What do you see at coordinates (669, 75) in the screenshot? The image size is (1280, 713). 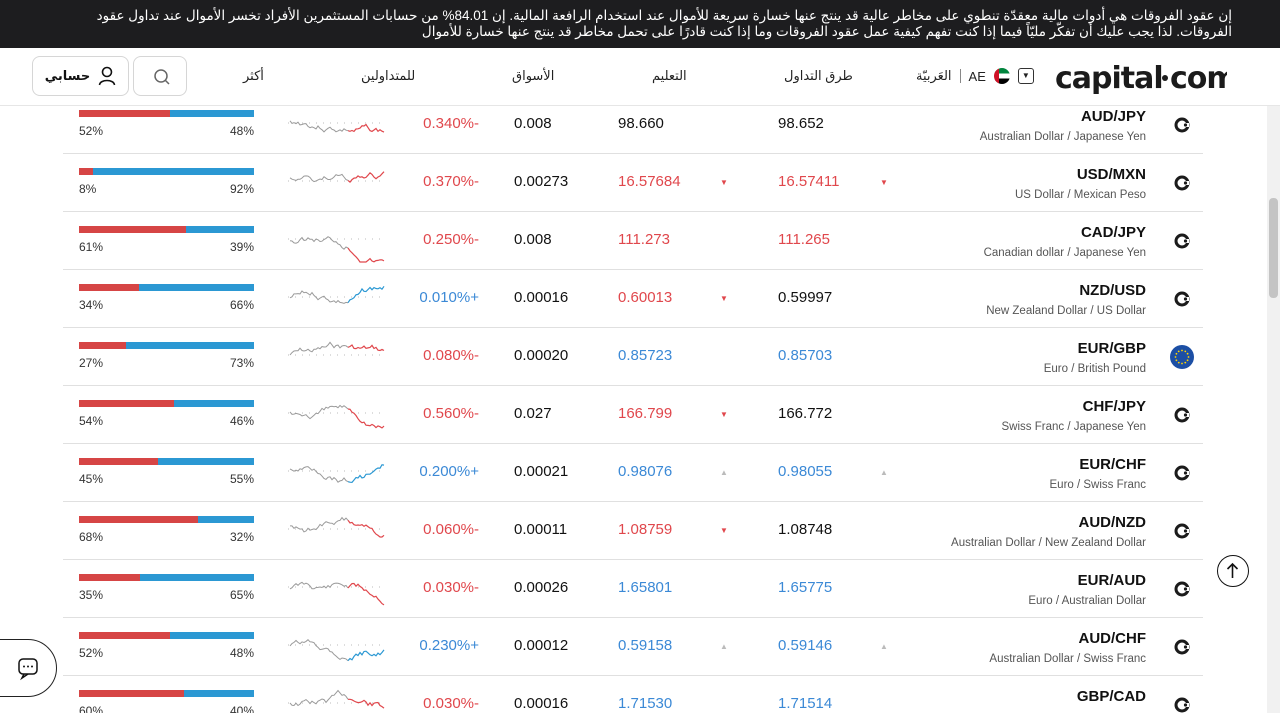 I see `nav-education: التعليم` at bounding box center [669, 75].